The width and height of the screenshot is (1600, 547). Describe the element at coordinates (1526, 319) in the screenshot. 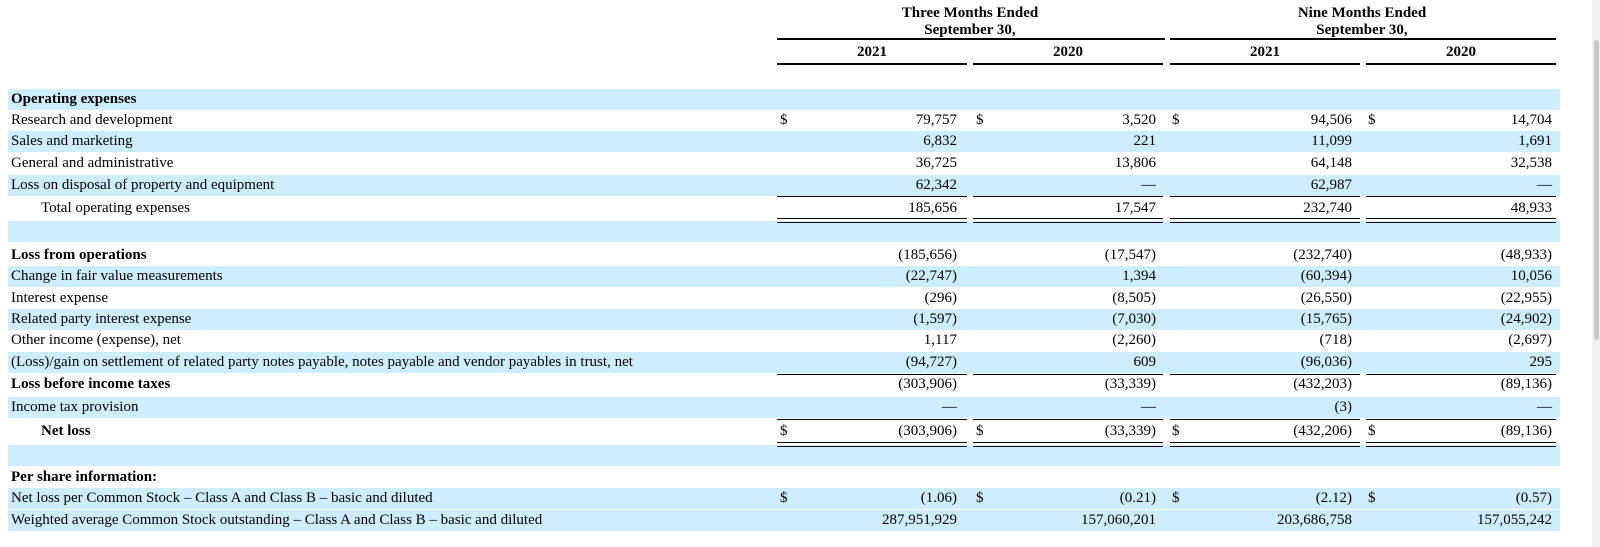

I see `value-cell: (24,902)` at that location.